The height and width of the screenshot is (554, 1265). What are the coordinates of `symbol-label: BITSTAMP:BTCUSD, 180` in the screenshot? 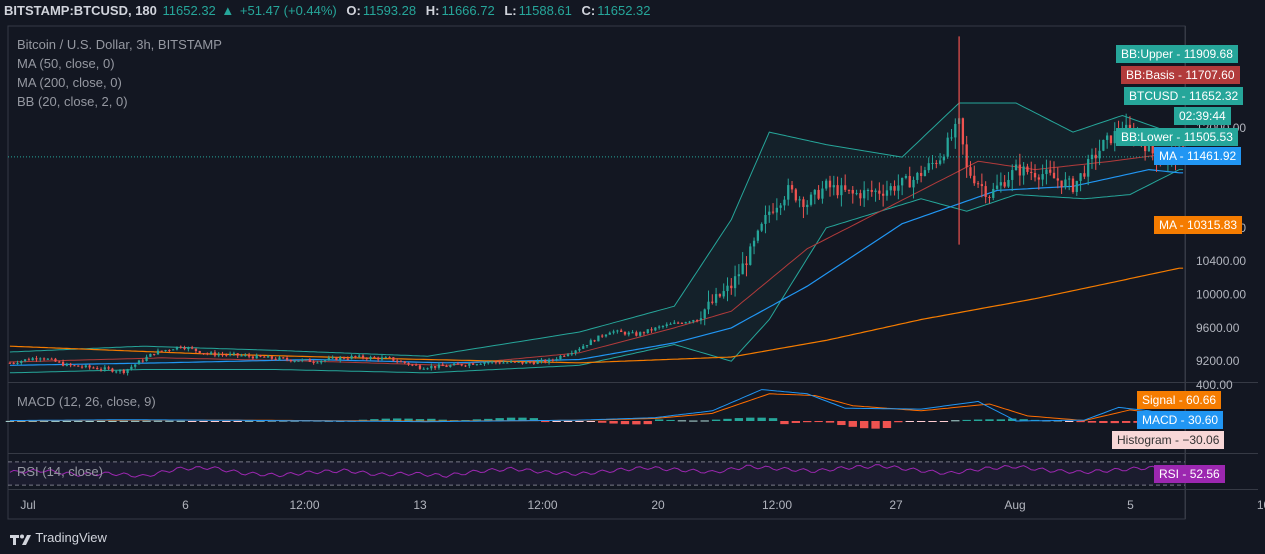 It's located at (80, 10).